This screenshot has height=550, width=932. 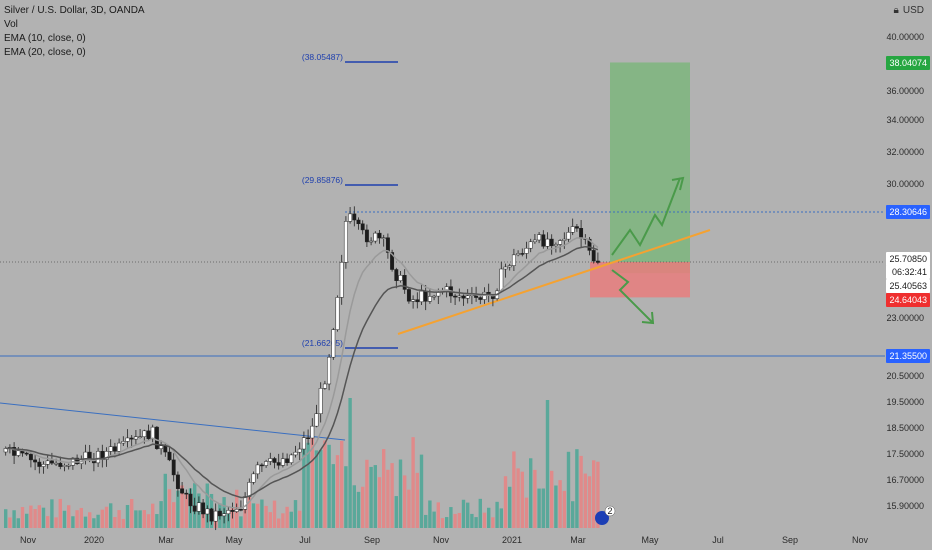 I want to click on indicator-ema10: EMA (10, close, 0), so click(x=45, y=38).